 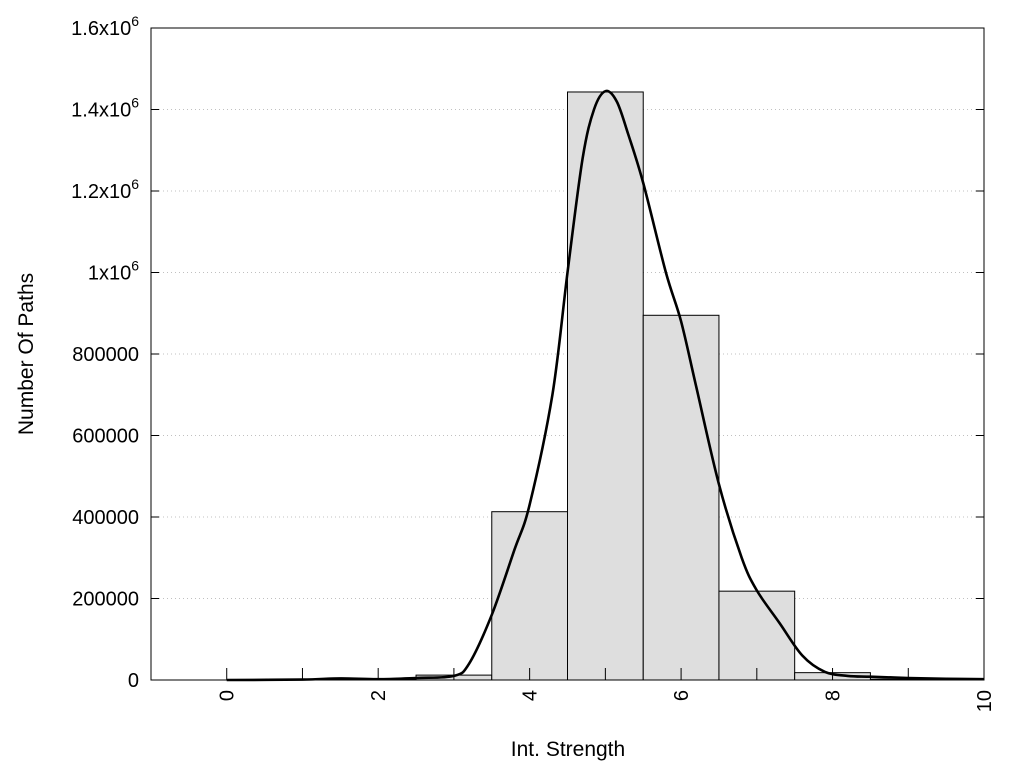 I want to click on y-tick-label: 1.4x10⁶, so click(x=105, y=108).